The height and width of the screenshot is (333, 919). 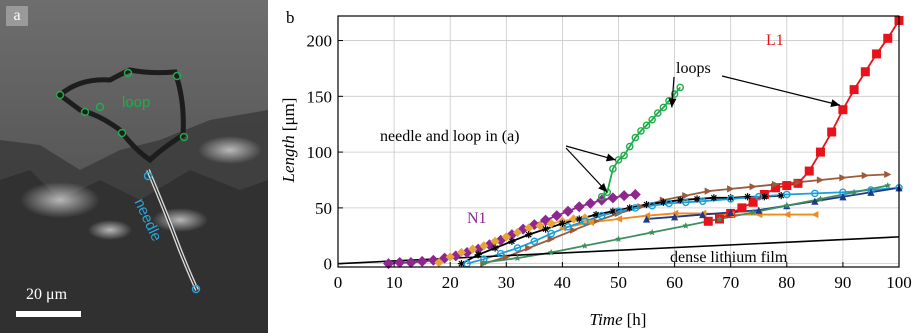 What do you see at coordinates (477, 218) in the screenshot?
I see `annotation-N1: N1` at bounding box center [477, 218].